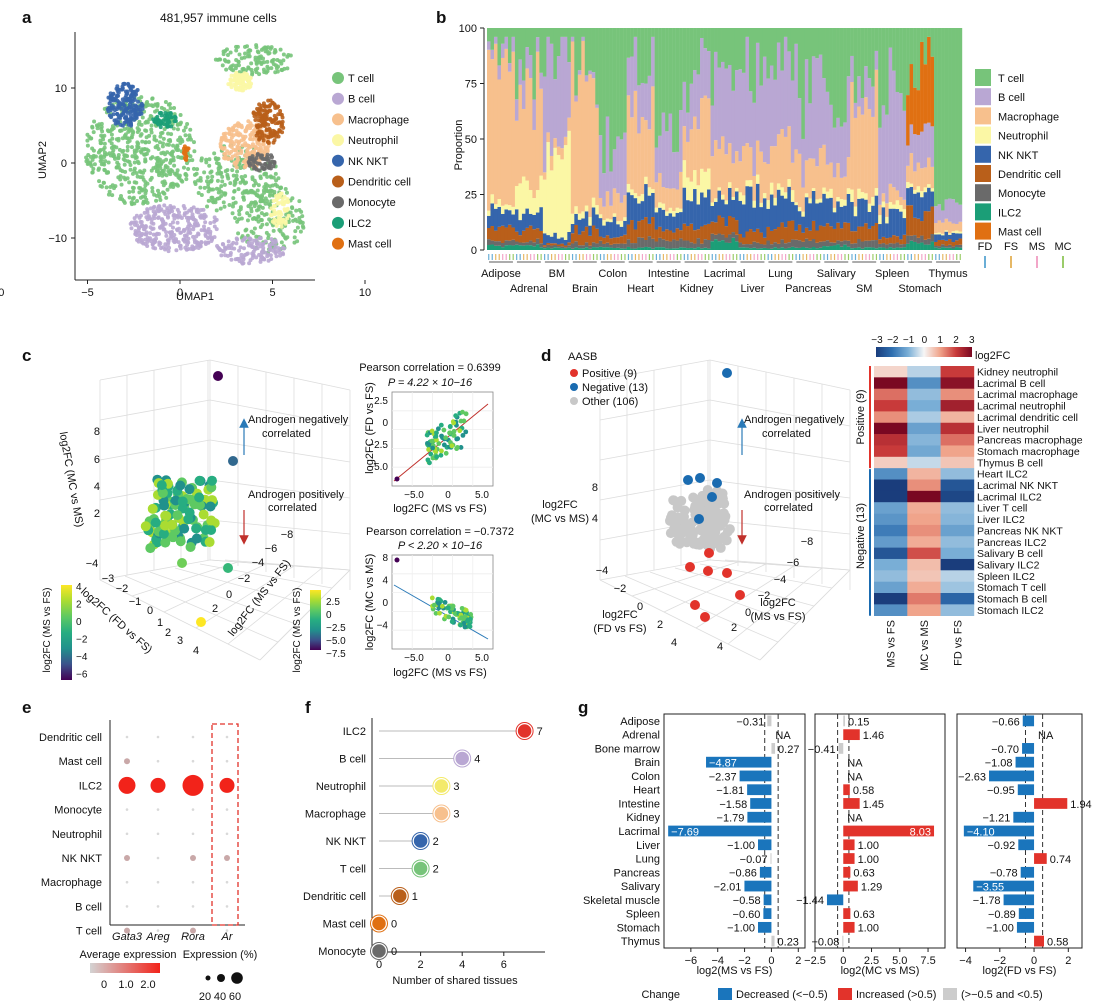 This screenshot has height=1008, width=1102. Describe the element at coordinates (983, 193) in the screenshot. I see `stack-legend-swatch` at that location.